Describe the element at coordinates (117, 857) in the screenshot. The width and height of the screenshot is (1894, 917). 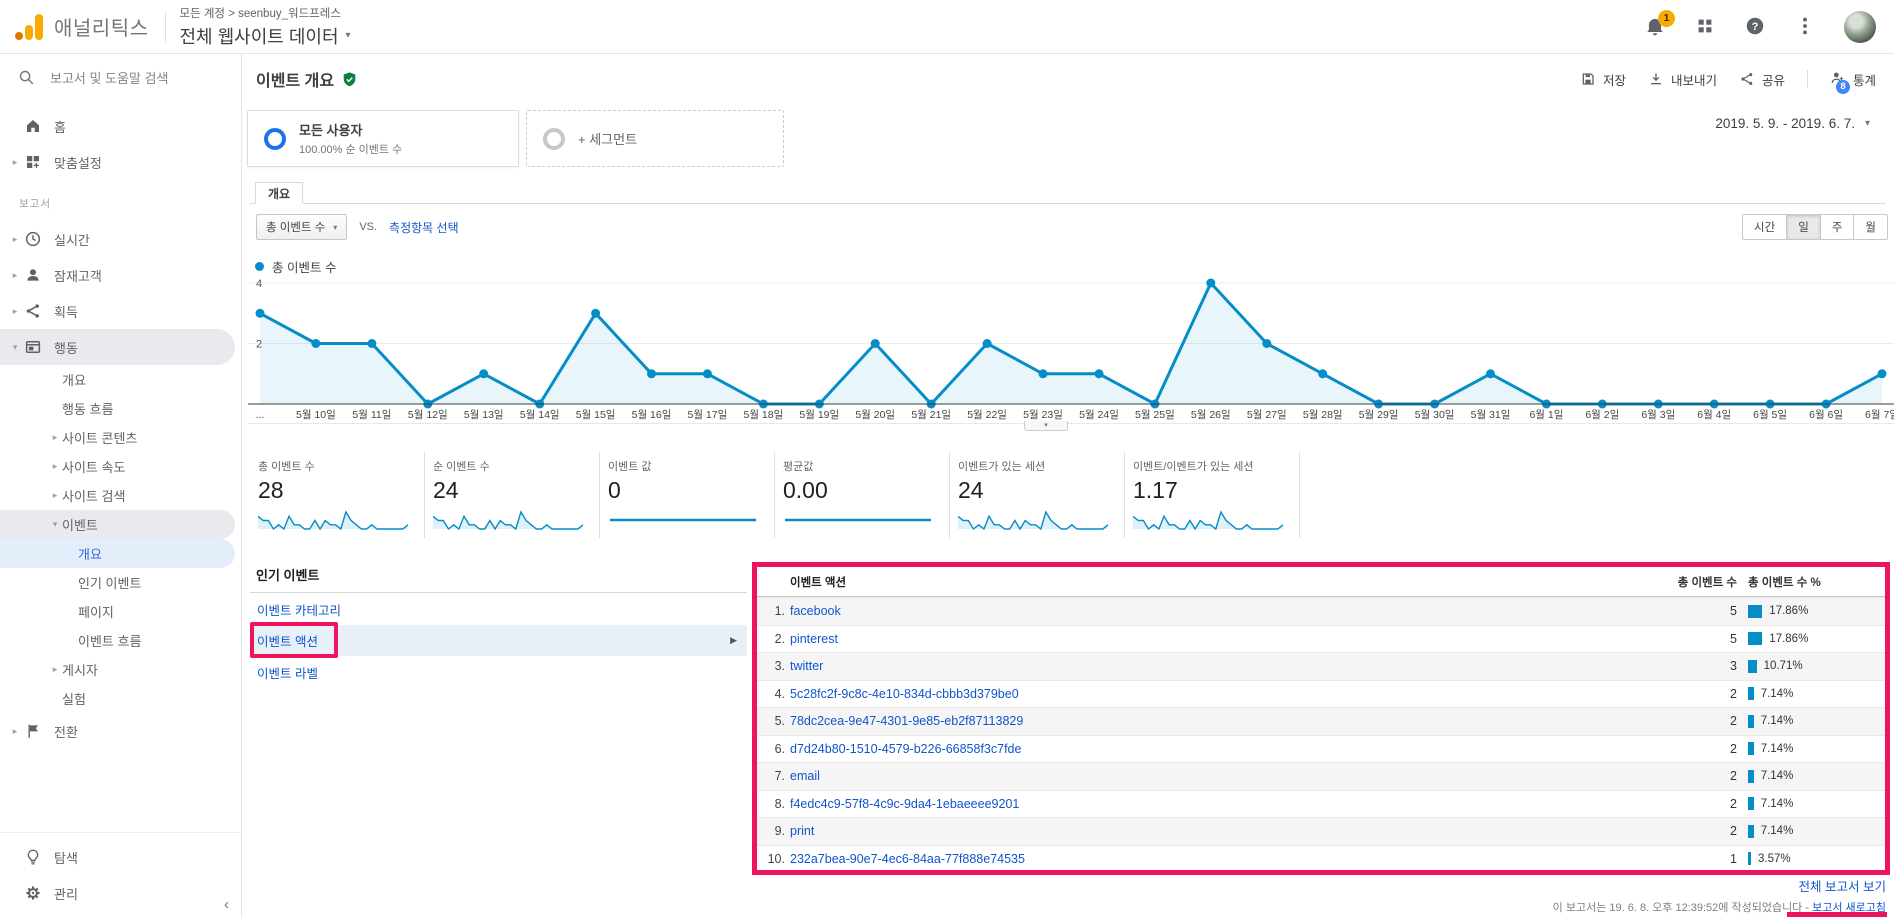
I see `sidebar-item-discover: 탐색` at that location.